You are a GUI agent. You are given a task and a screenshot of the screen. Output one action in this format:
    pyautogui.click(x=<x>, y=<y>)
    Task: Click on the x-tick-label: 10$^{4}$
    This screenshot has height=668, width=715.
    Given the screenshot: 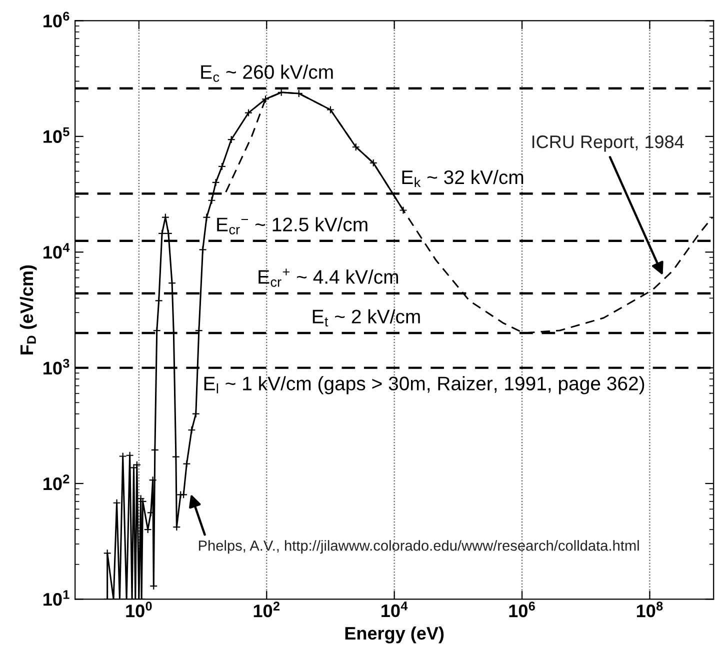 What is the action you would take?
    pyautogui.click(x=395, y=610)
    